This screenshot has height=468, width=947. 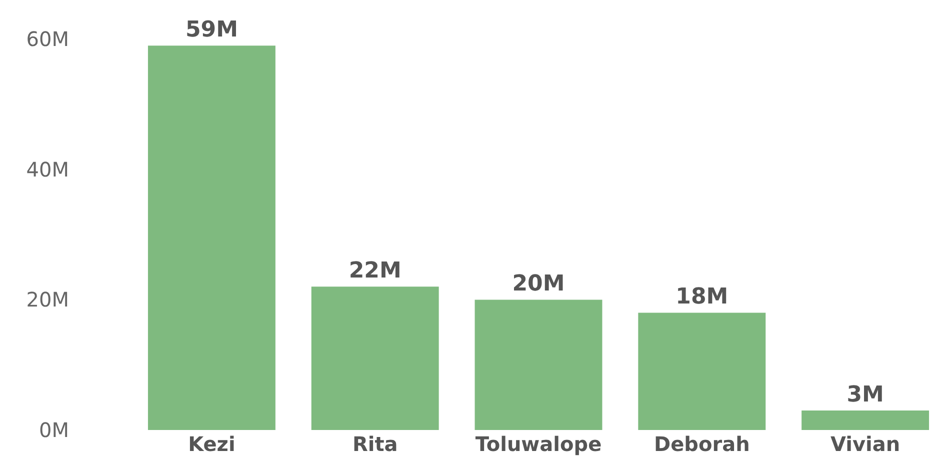 I want to click on data-label: 59M, so click(x=211, y=30).